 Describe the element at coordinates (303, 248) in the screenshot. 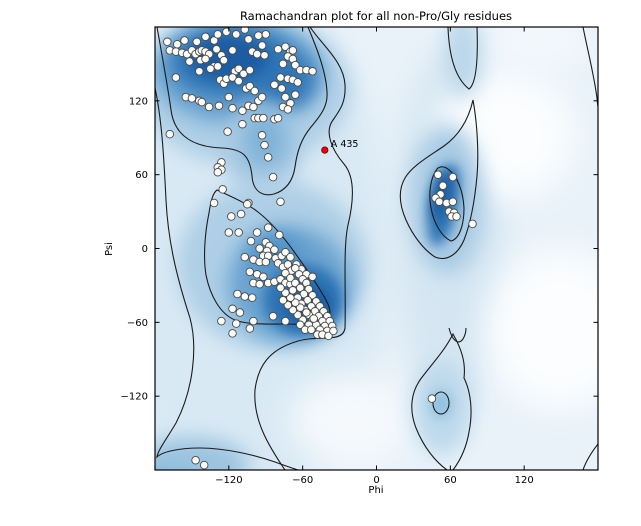

I see `contour-outer-right` at that location.